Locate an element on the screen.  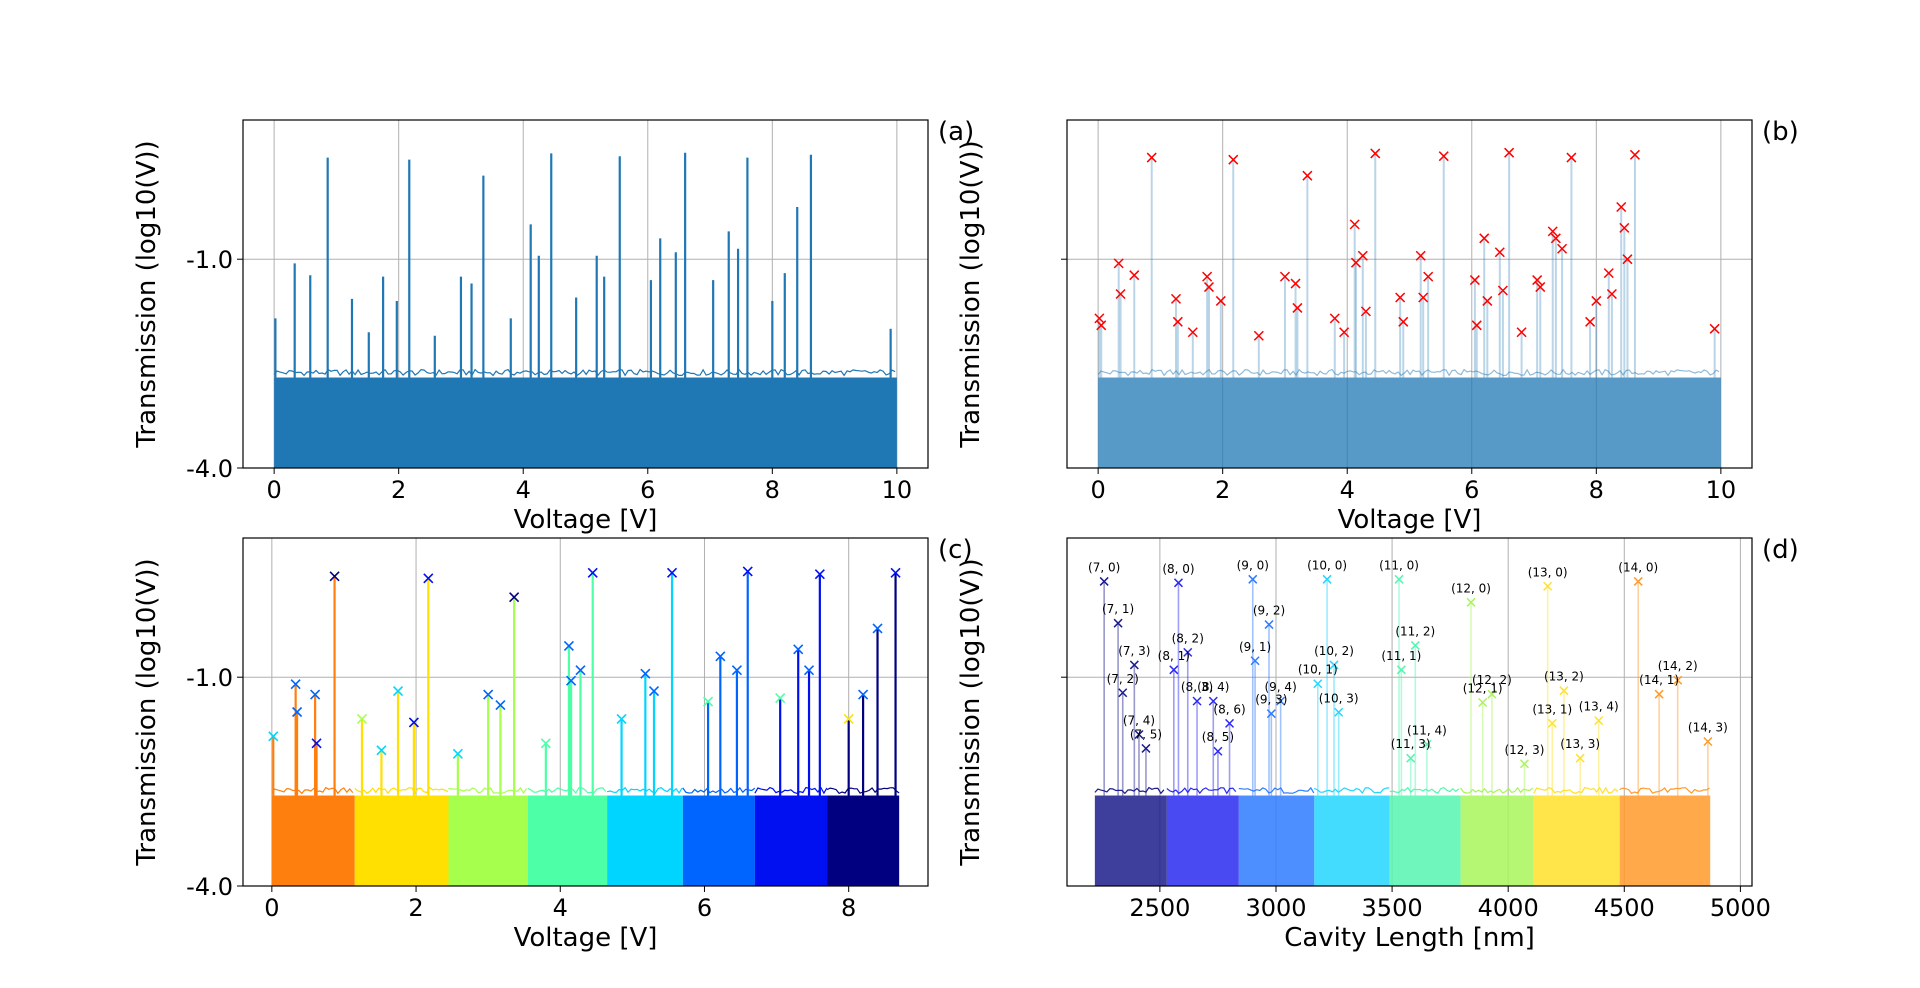
y-tick-label: -4.0 is located at coordinates (209, 887).